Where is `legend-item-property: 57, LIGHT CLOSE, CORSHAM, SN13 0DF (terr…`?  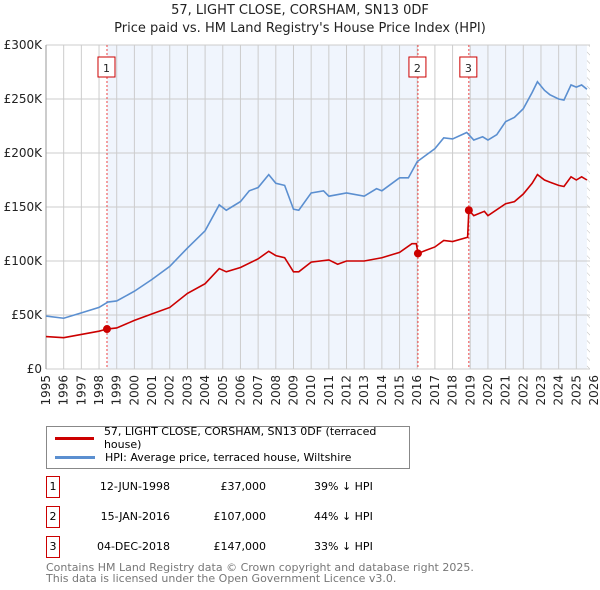 legend-item-property: 57, LIGHT CLOSE, CORSHAM, SN13 0DF (terr… is located at coordinates (232, 438).